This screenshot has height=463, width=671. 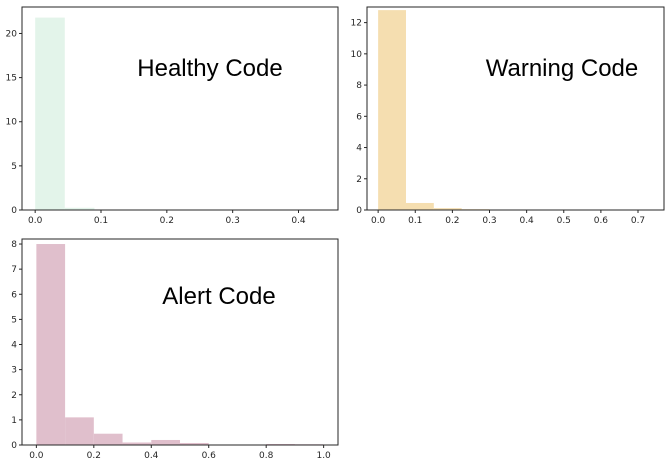 What do you see at coordinates (94, 456) in the screenshot?
I see `alert-code-xtick-label: 0.2` at bounding box center [94, 456].